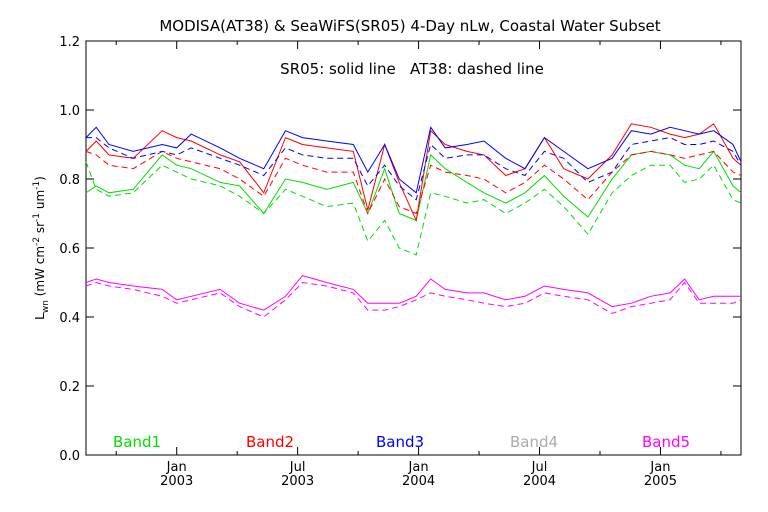 Image resolution: width=768 pixels, height=512 pixels. What do you see at coordinates (660, 481) in the screenshot?
I see `x-tick-year: 2005` at bounding box center [660, 481].